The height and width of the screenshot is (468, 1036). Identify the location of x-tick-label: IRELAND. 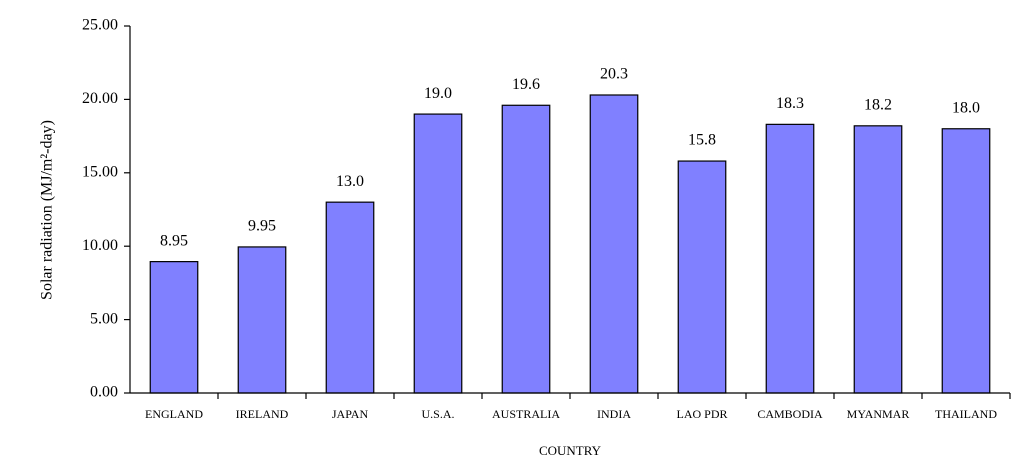
(262, 414).